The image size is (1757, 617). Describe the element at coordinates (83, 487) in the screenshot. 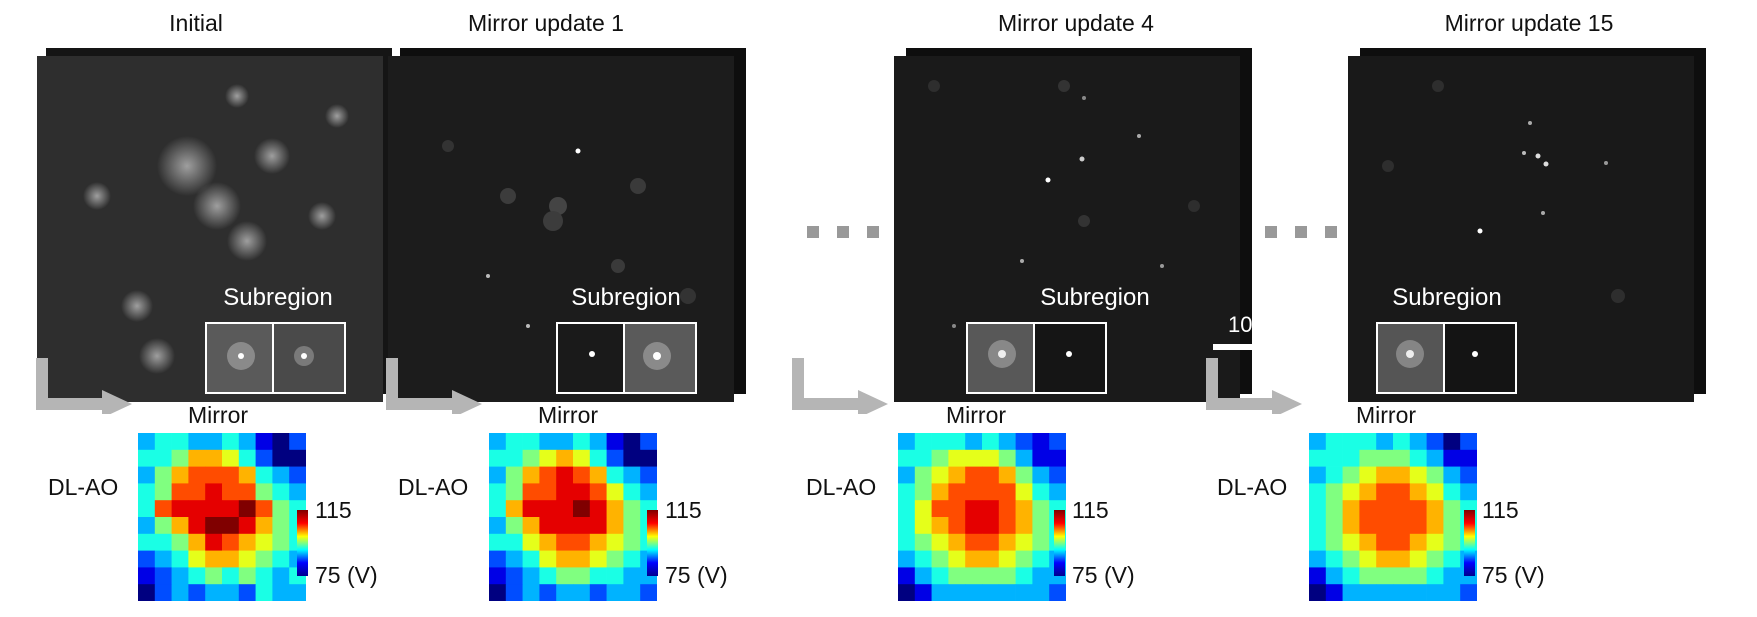

I see `method-label: DL-AO` at that location.